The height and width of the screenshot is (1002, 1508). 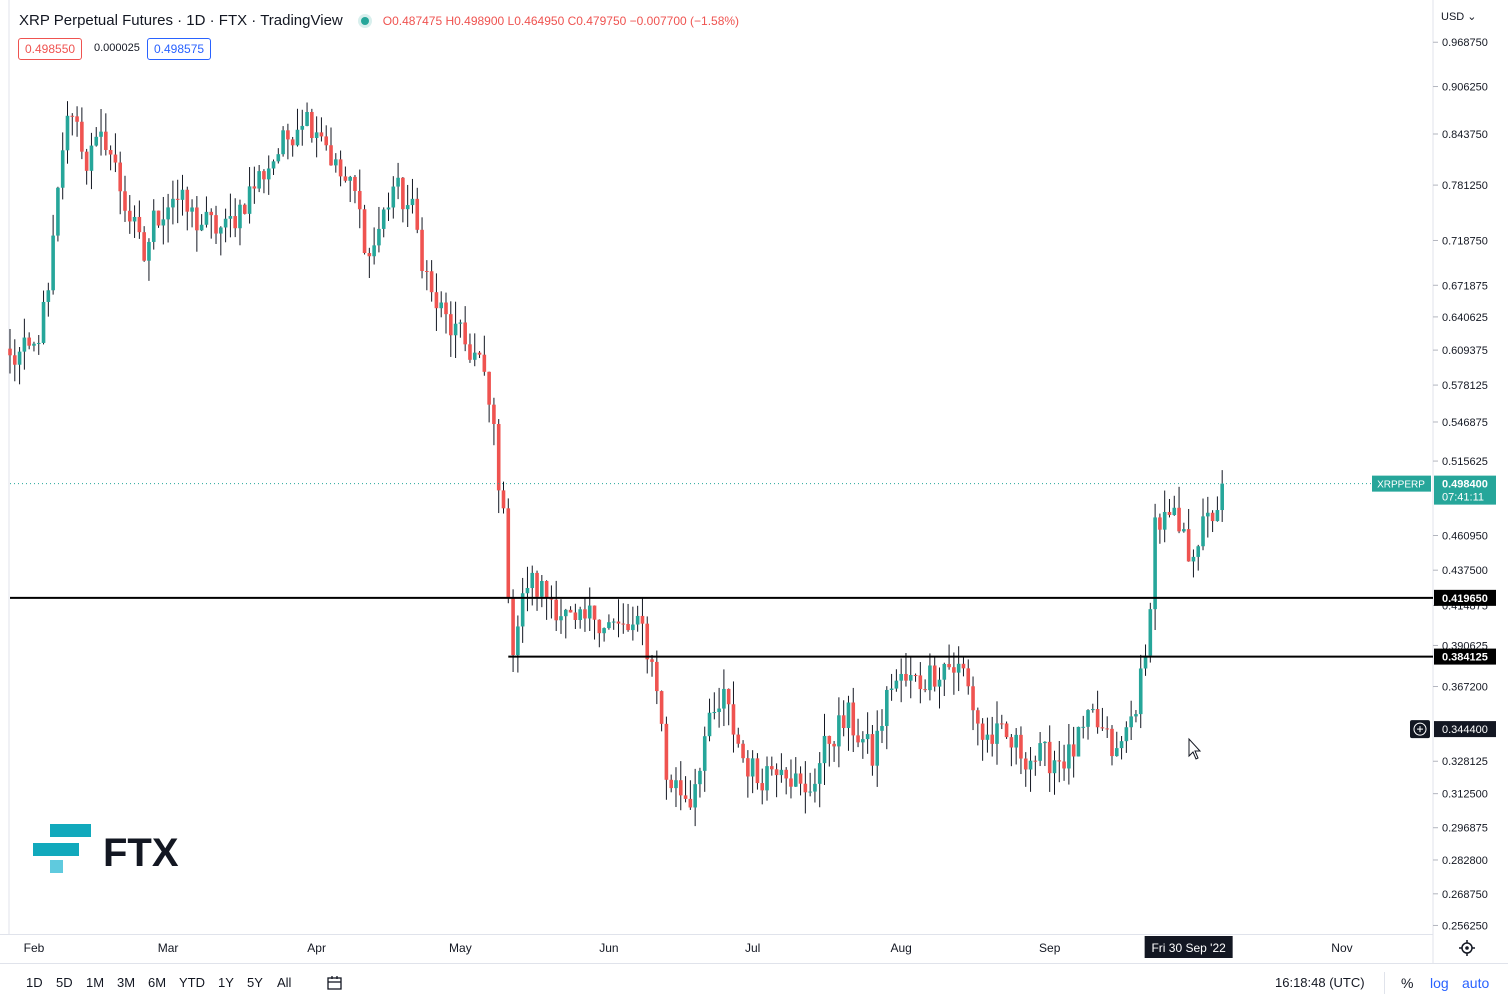 I want to click on timeframe-5d: 5D, so click(x=64, y=982).